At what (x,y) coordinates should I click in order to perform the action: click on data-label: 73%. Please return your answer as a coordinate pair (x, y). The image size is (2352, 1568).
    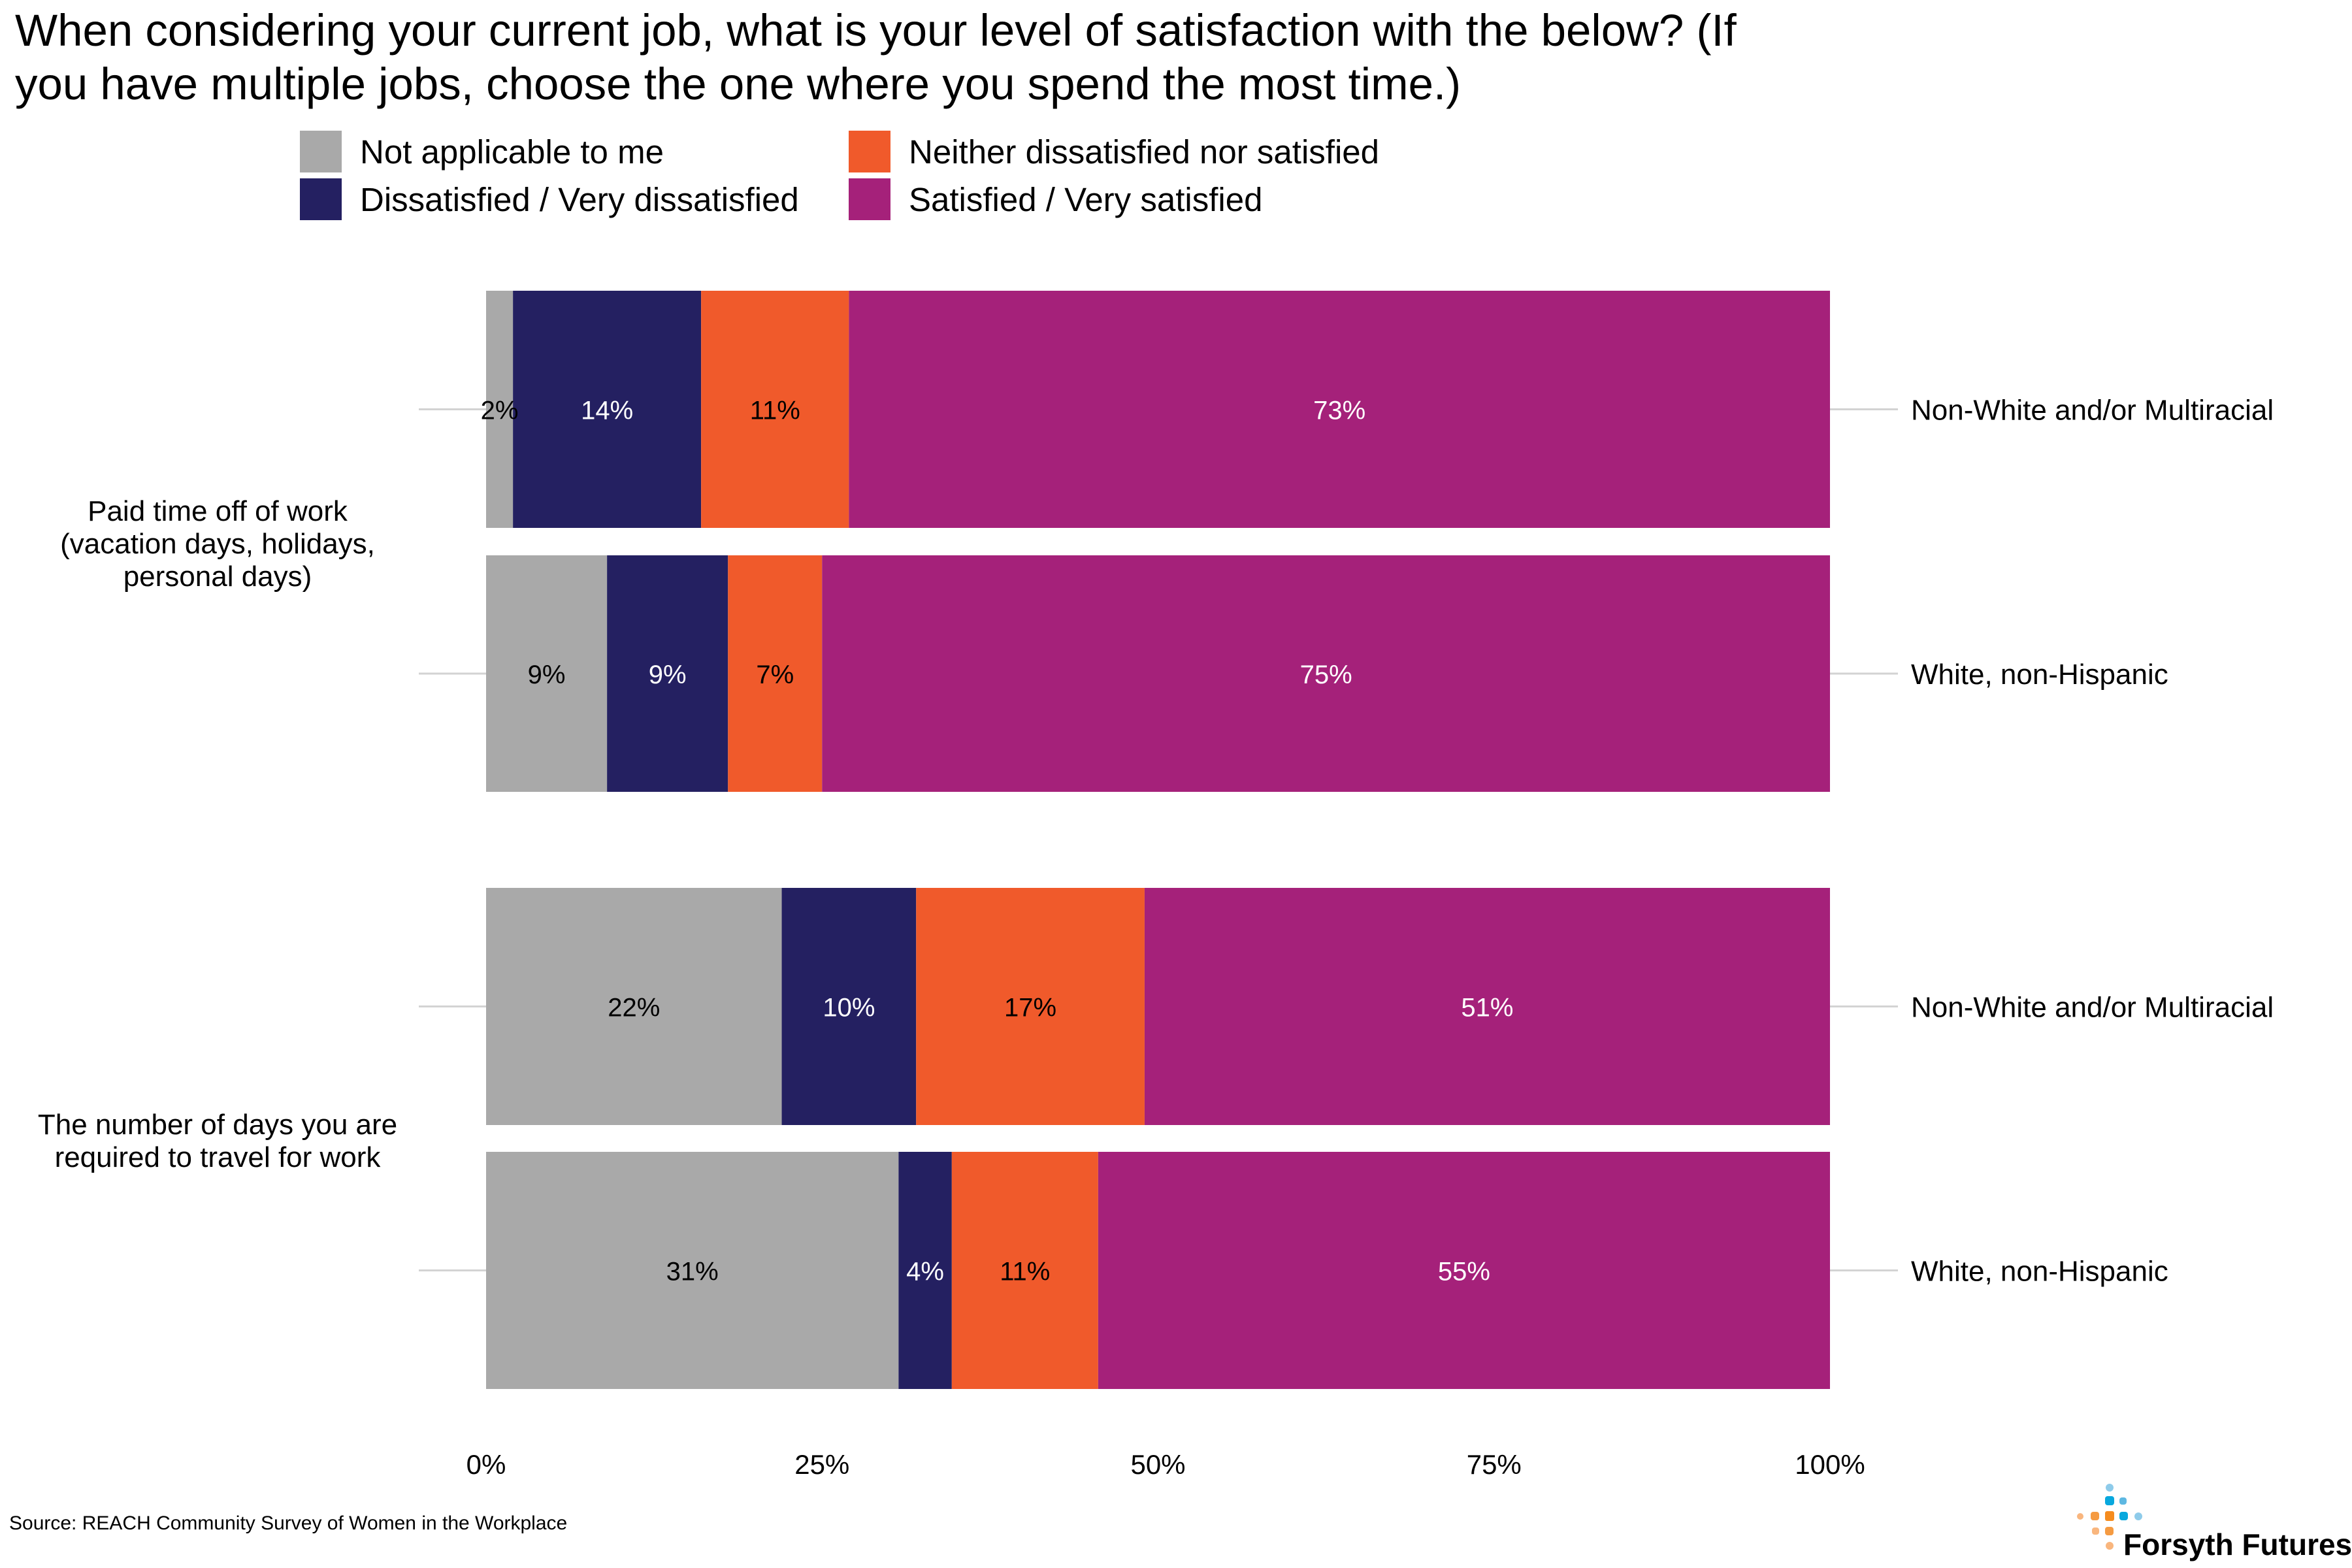
    Looking at the image, I should click on (1339, 411).